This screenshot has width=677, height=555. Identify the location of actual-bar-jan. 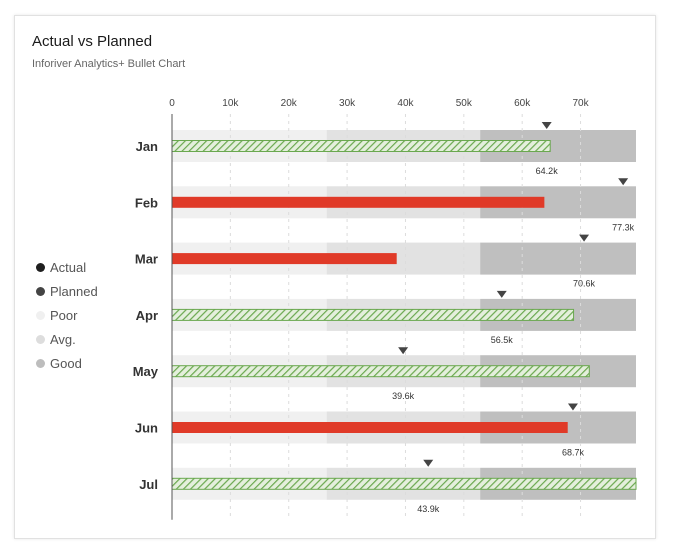
(361, 146).